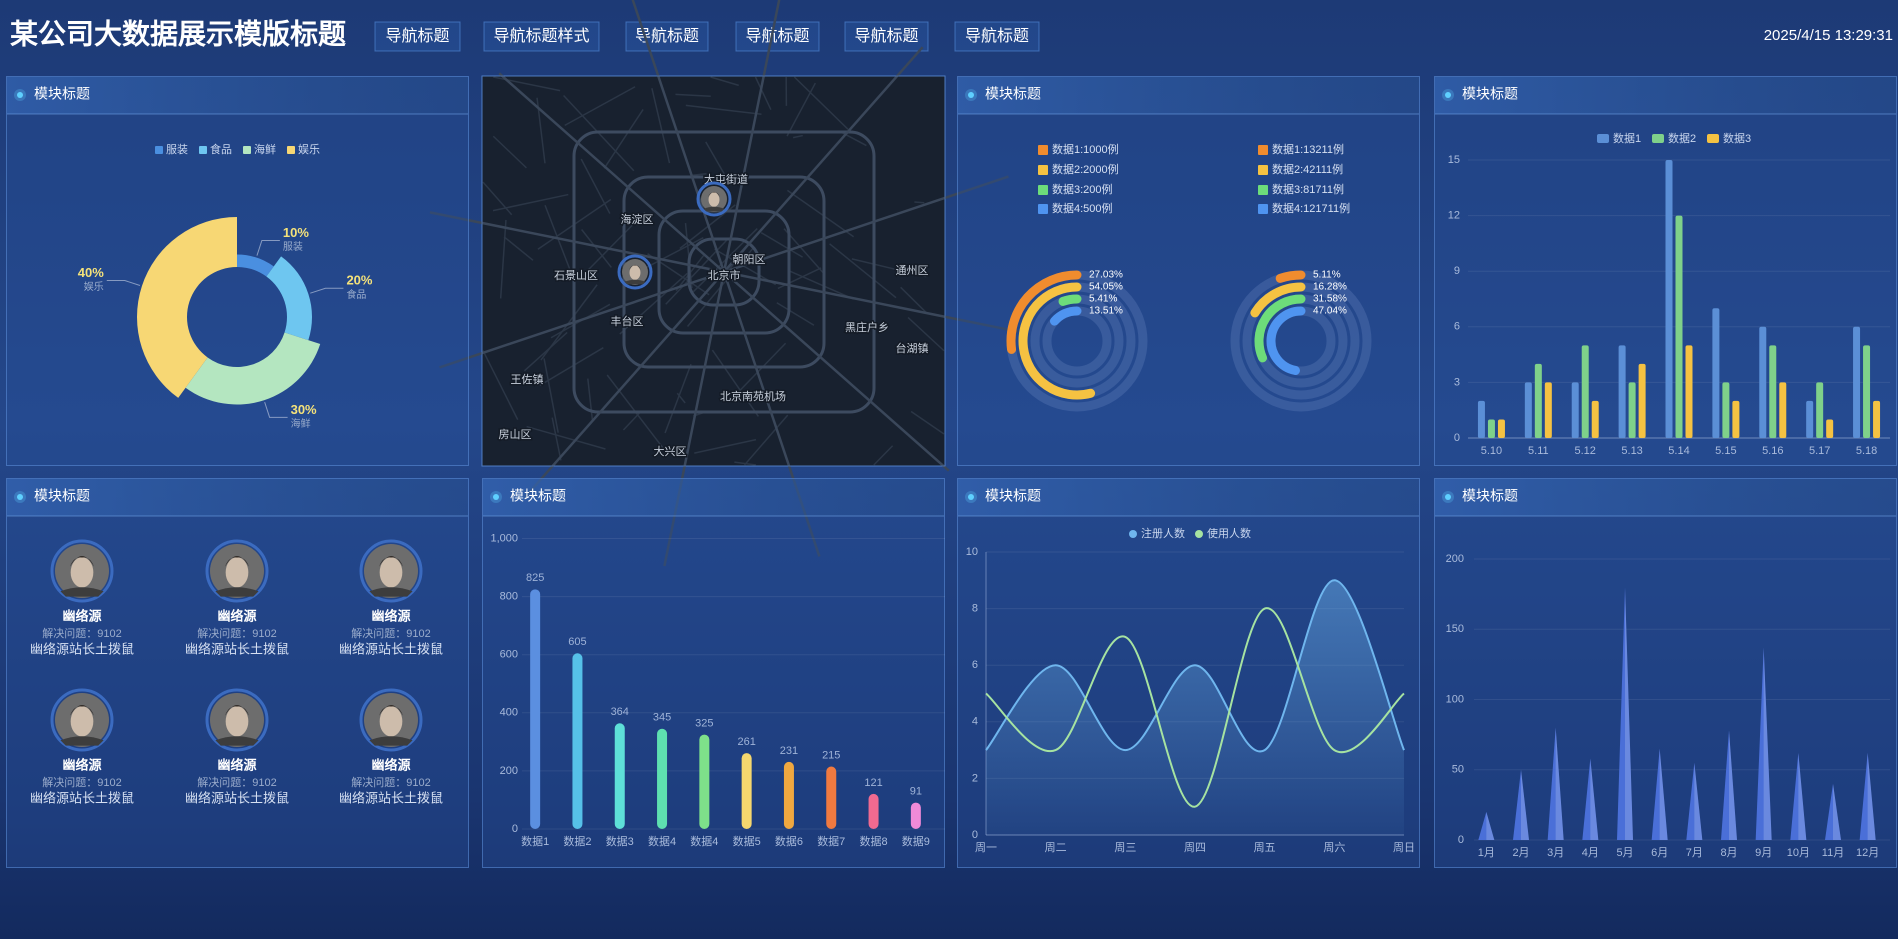 This screenshot has height=939, width=1898. Describe the element at coordinates (1867, 853) in the screenshot. I see `x-tick-label: 12月` at that location.